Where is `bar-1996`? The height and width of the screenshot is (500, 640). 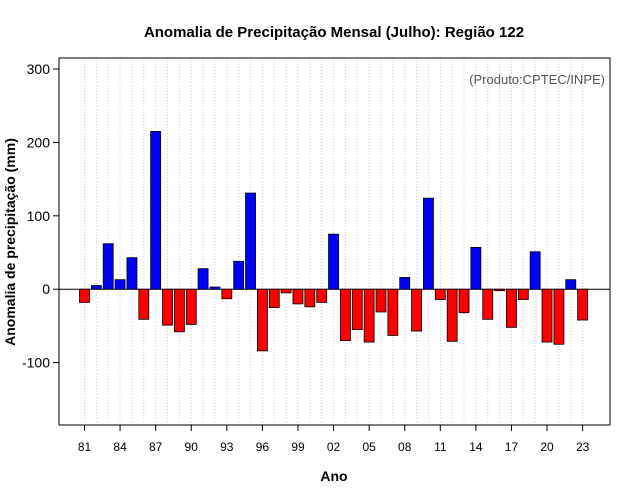 bar-1996 is located at coordinates (262, 320).